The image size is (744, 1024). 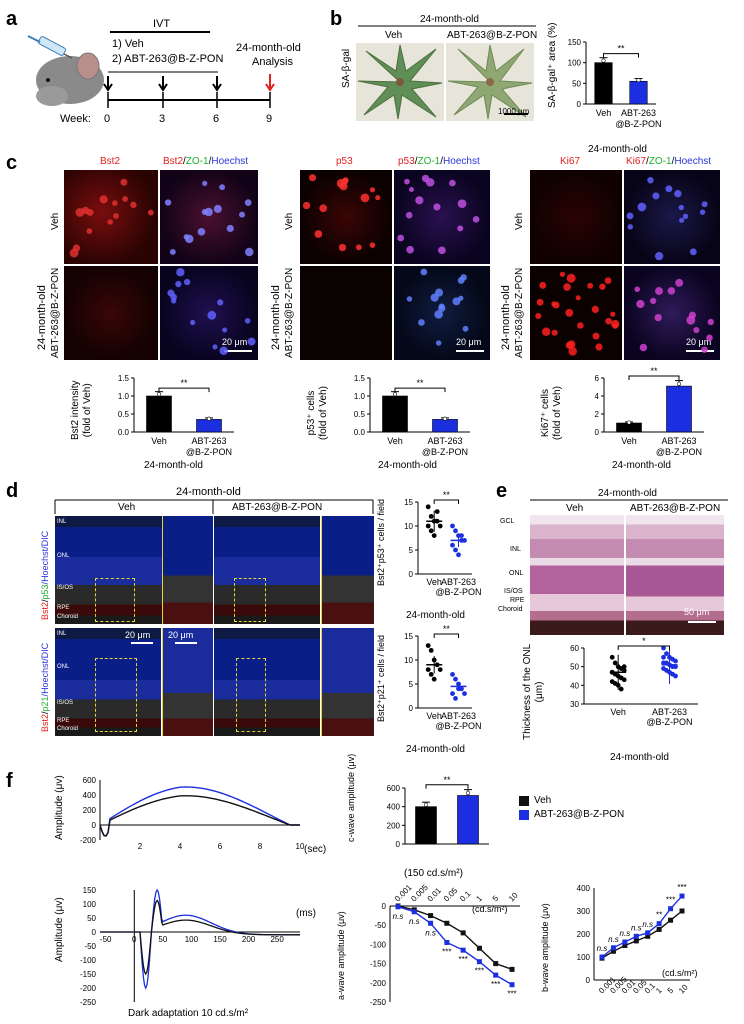 I want to click on f3-sig-label: ***, so click(x=479, y=971).